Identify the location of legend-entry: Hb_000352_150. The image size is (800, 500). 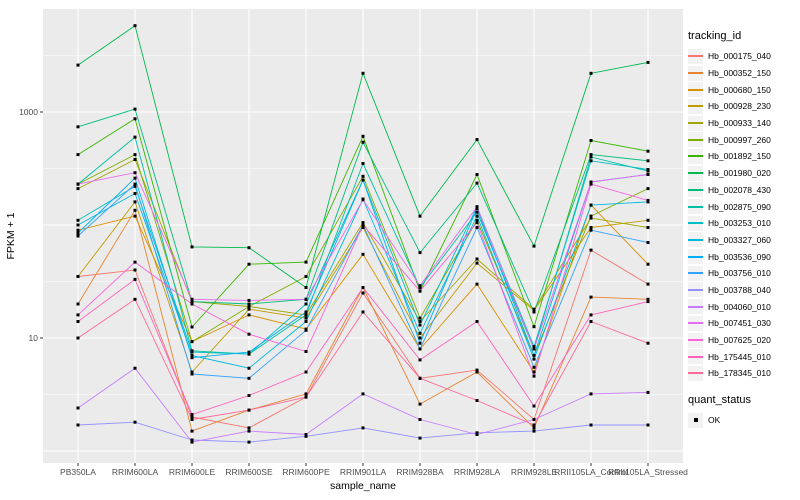
(744, 73).